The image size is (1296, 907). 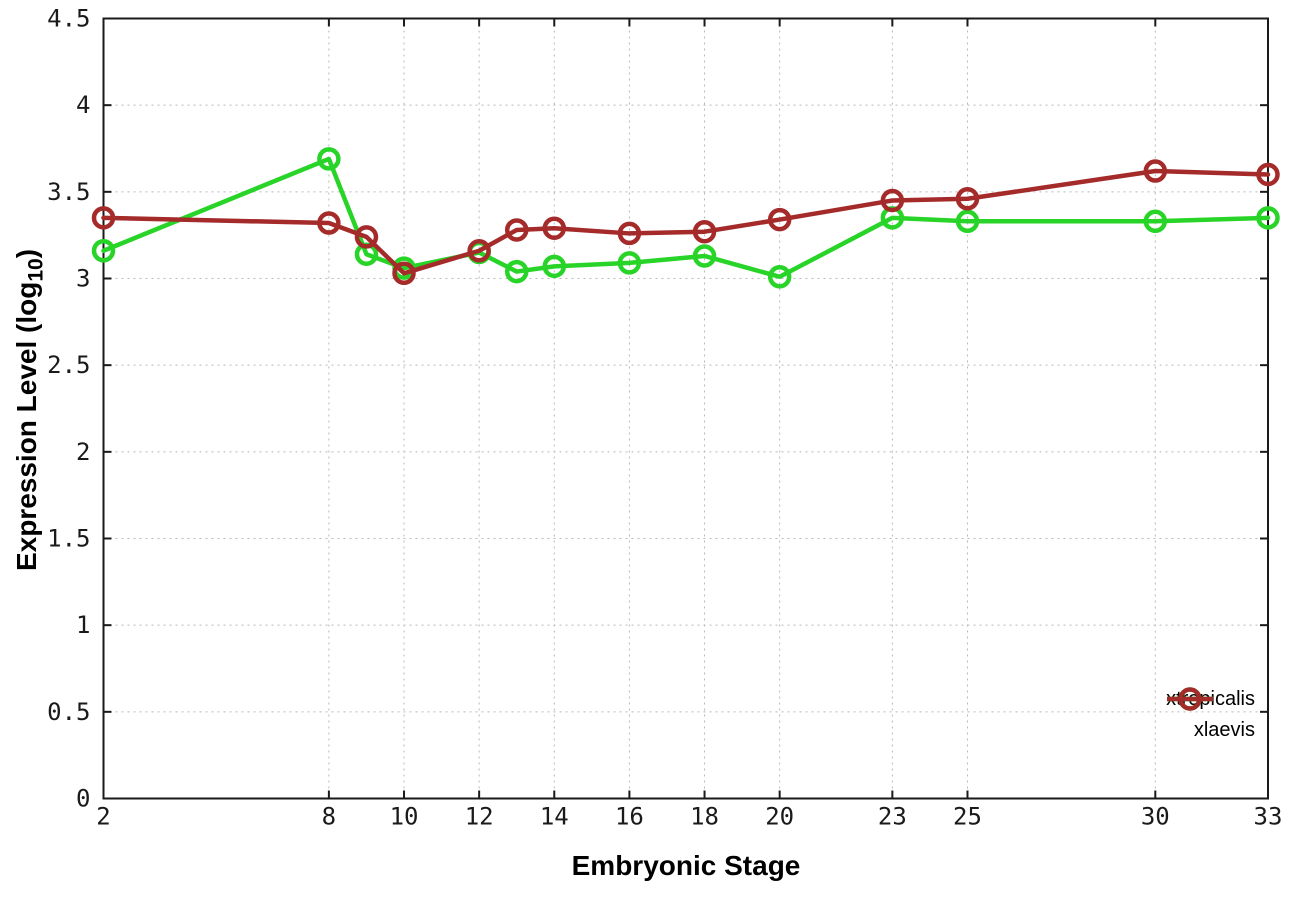 I want to click on legend-item-xlaevis: xlaevis, so click(x=1215, y=716).